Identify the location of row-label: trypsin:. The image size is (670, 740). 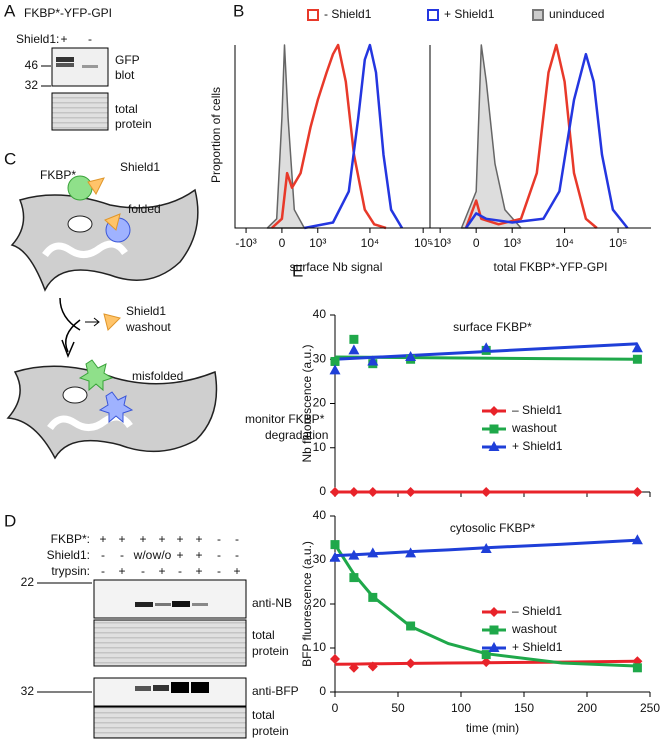
(70, 571).